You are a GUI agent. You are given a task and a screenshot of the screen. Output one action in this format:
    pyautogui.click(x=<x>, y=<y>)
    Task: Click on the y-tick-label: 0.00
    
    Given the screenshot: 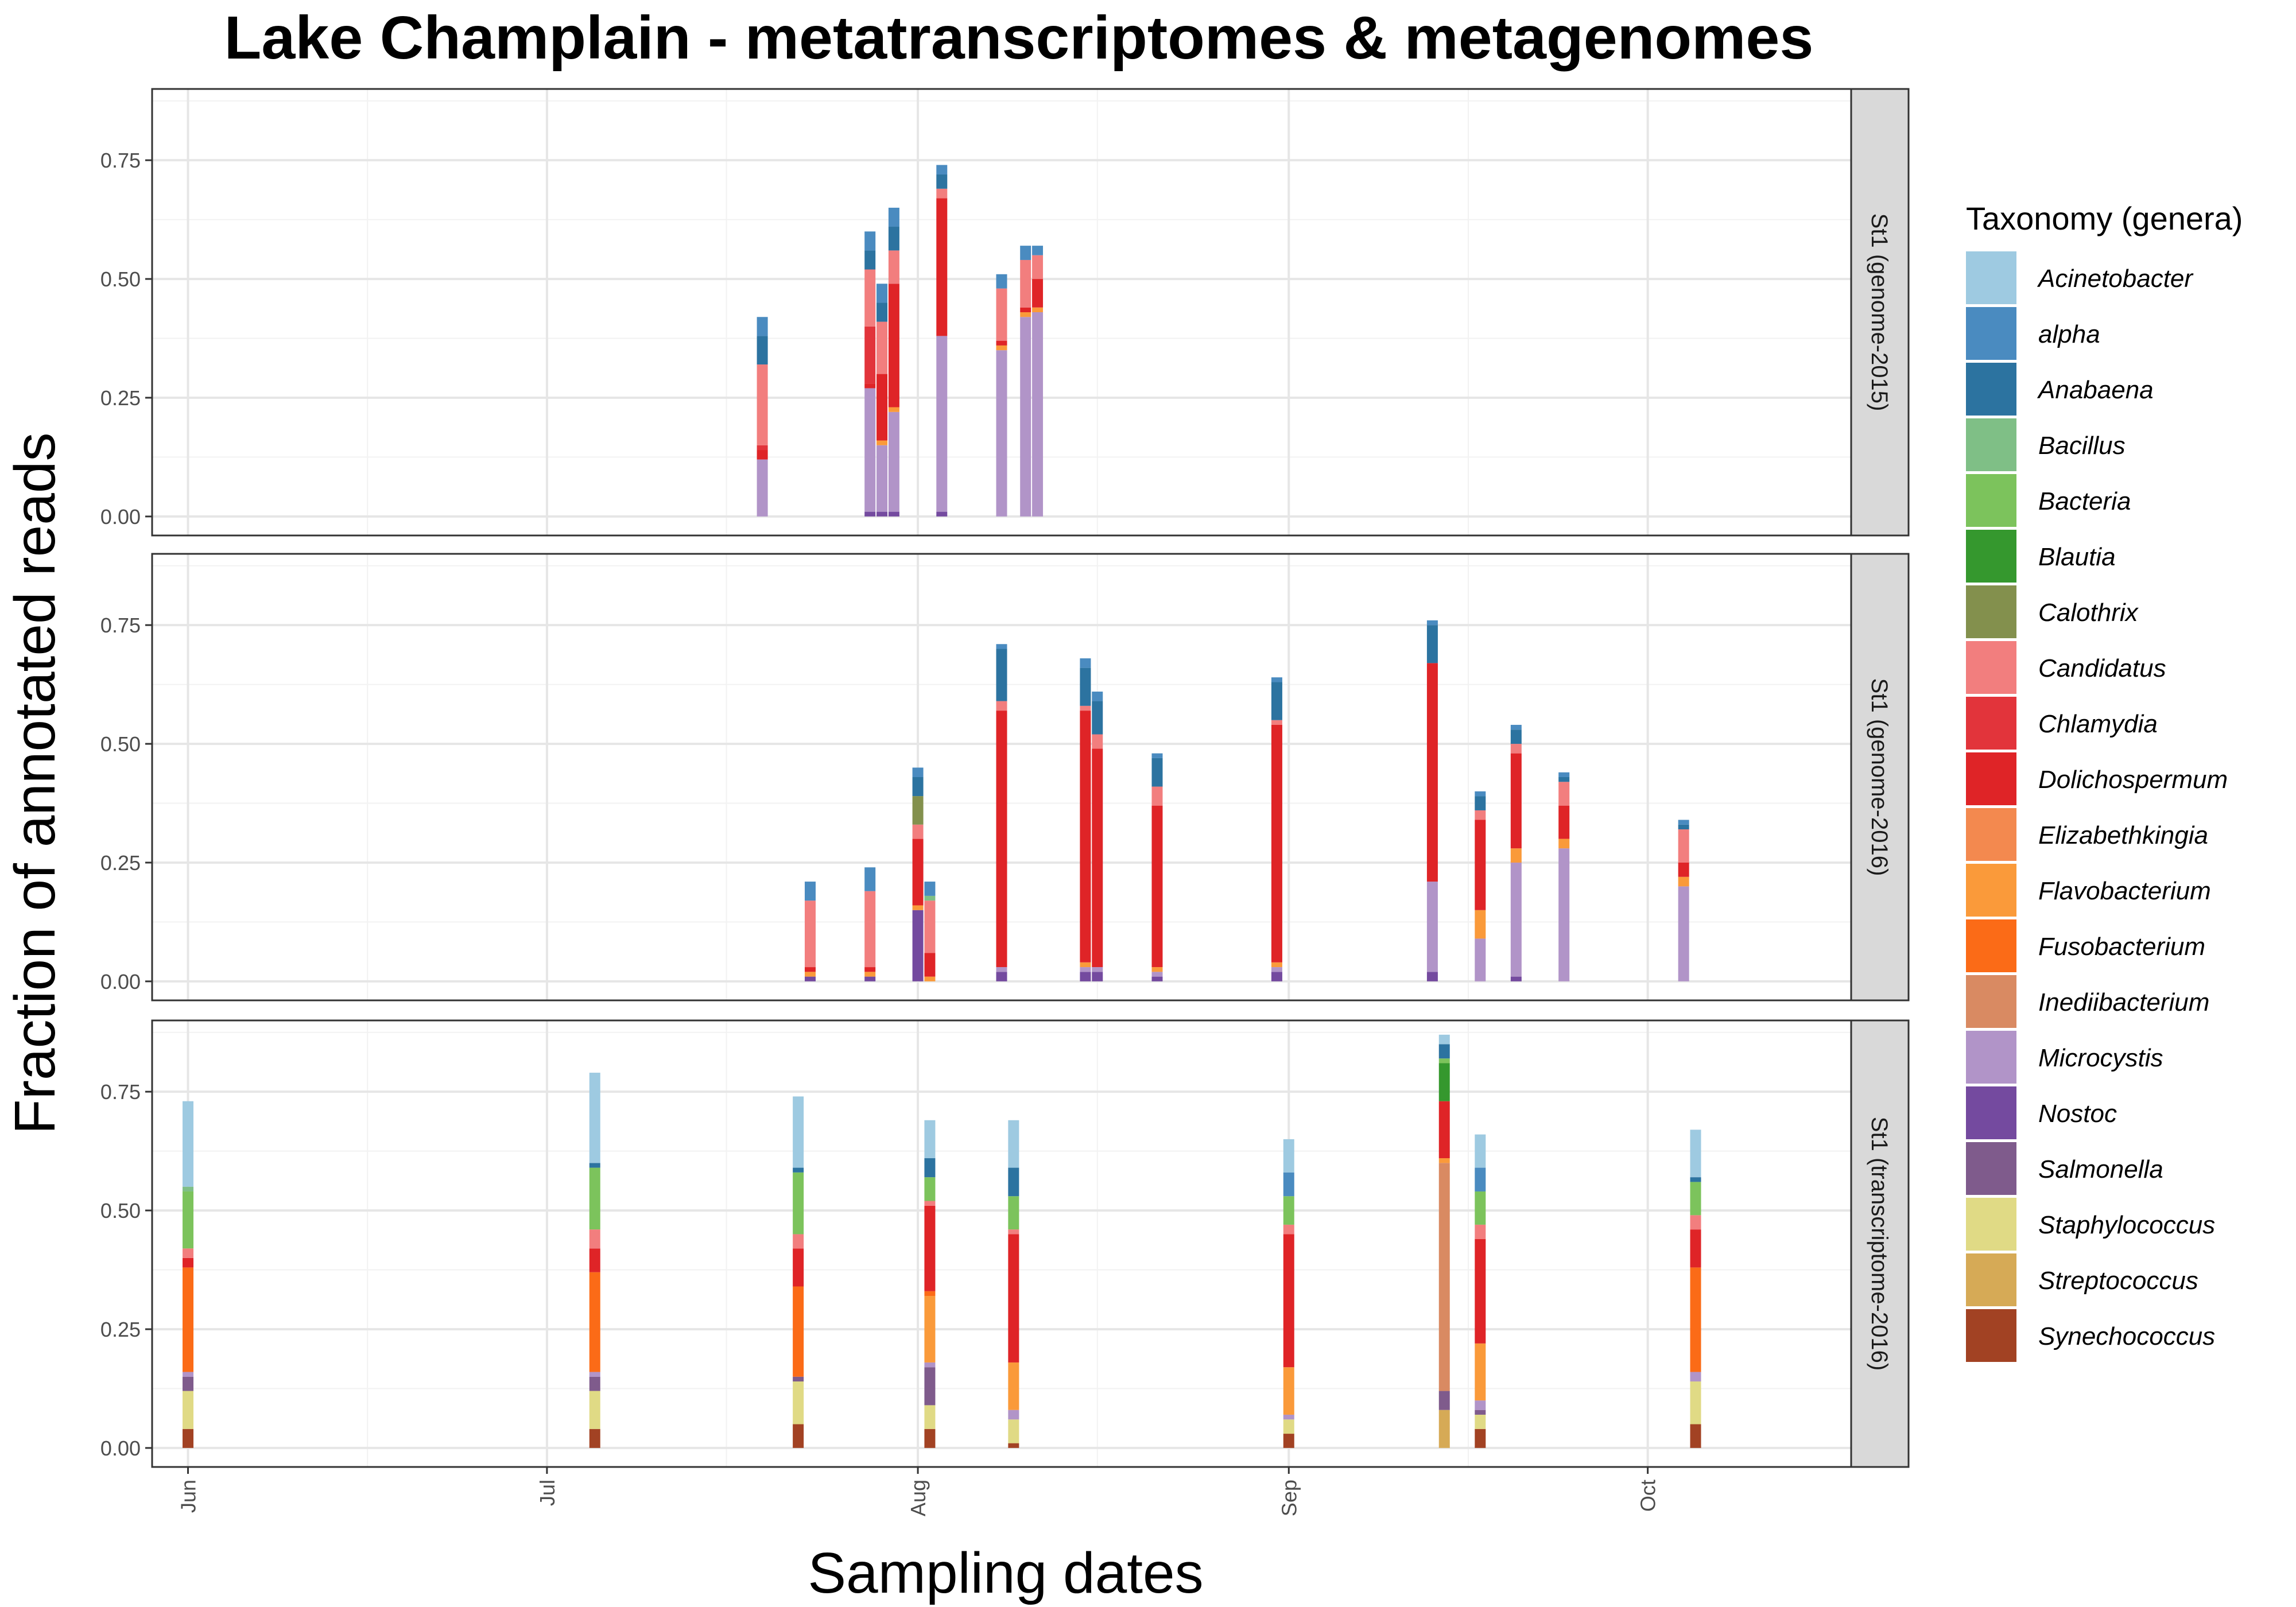 What is the action you would take?
    pyautogui.click(x=120, y=1448)
    